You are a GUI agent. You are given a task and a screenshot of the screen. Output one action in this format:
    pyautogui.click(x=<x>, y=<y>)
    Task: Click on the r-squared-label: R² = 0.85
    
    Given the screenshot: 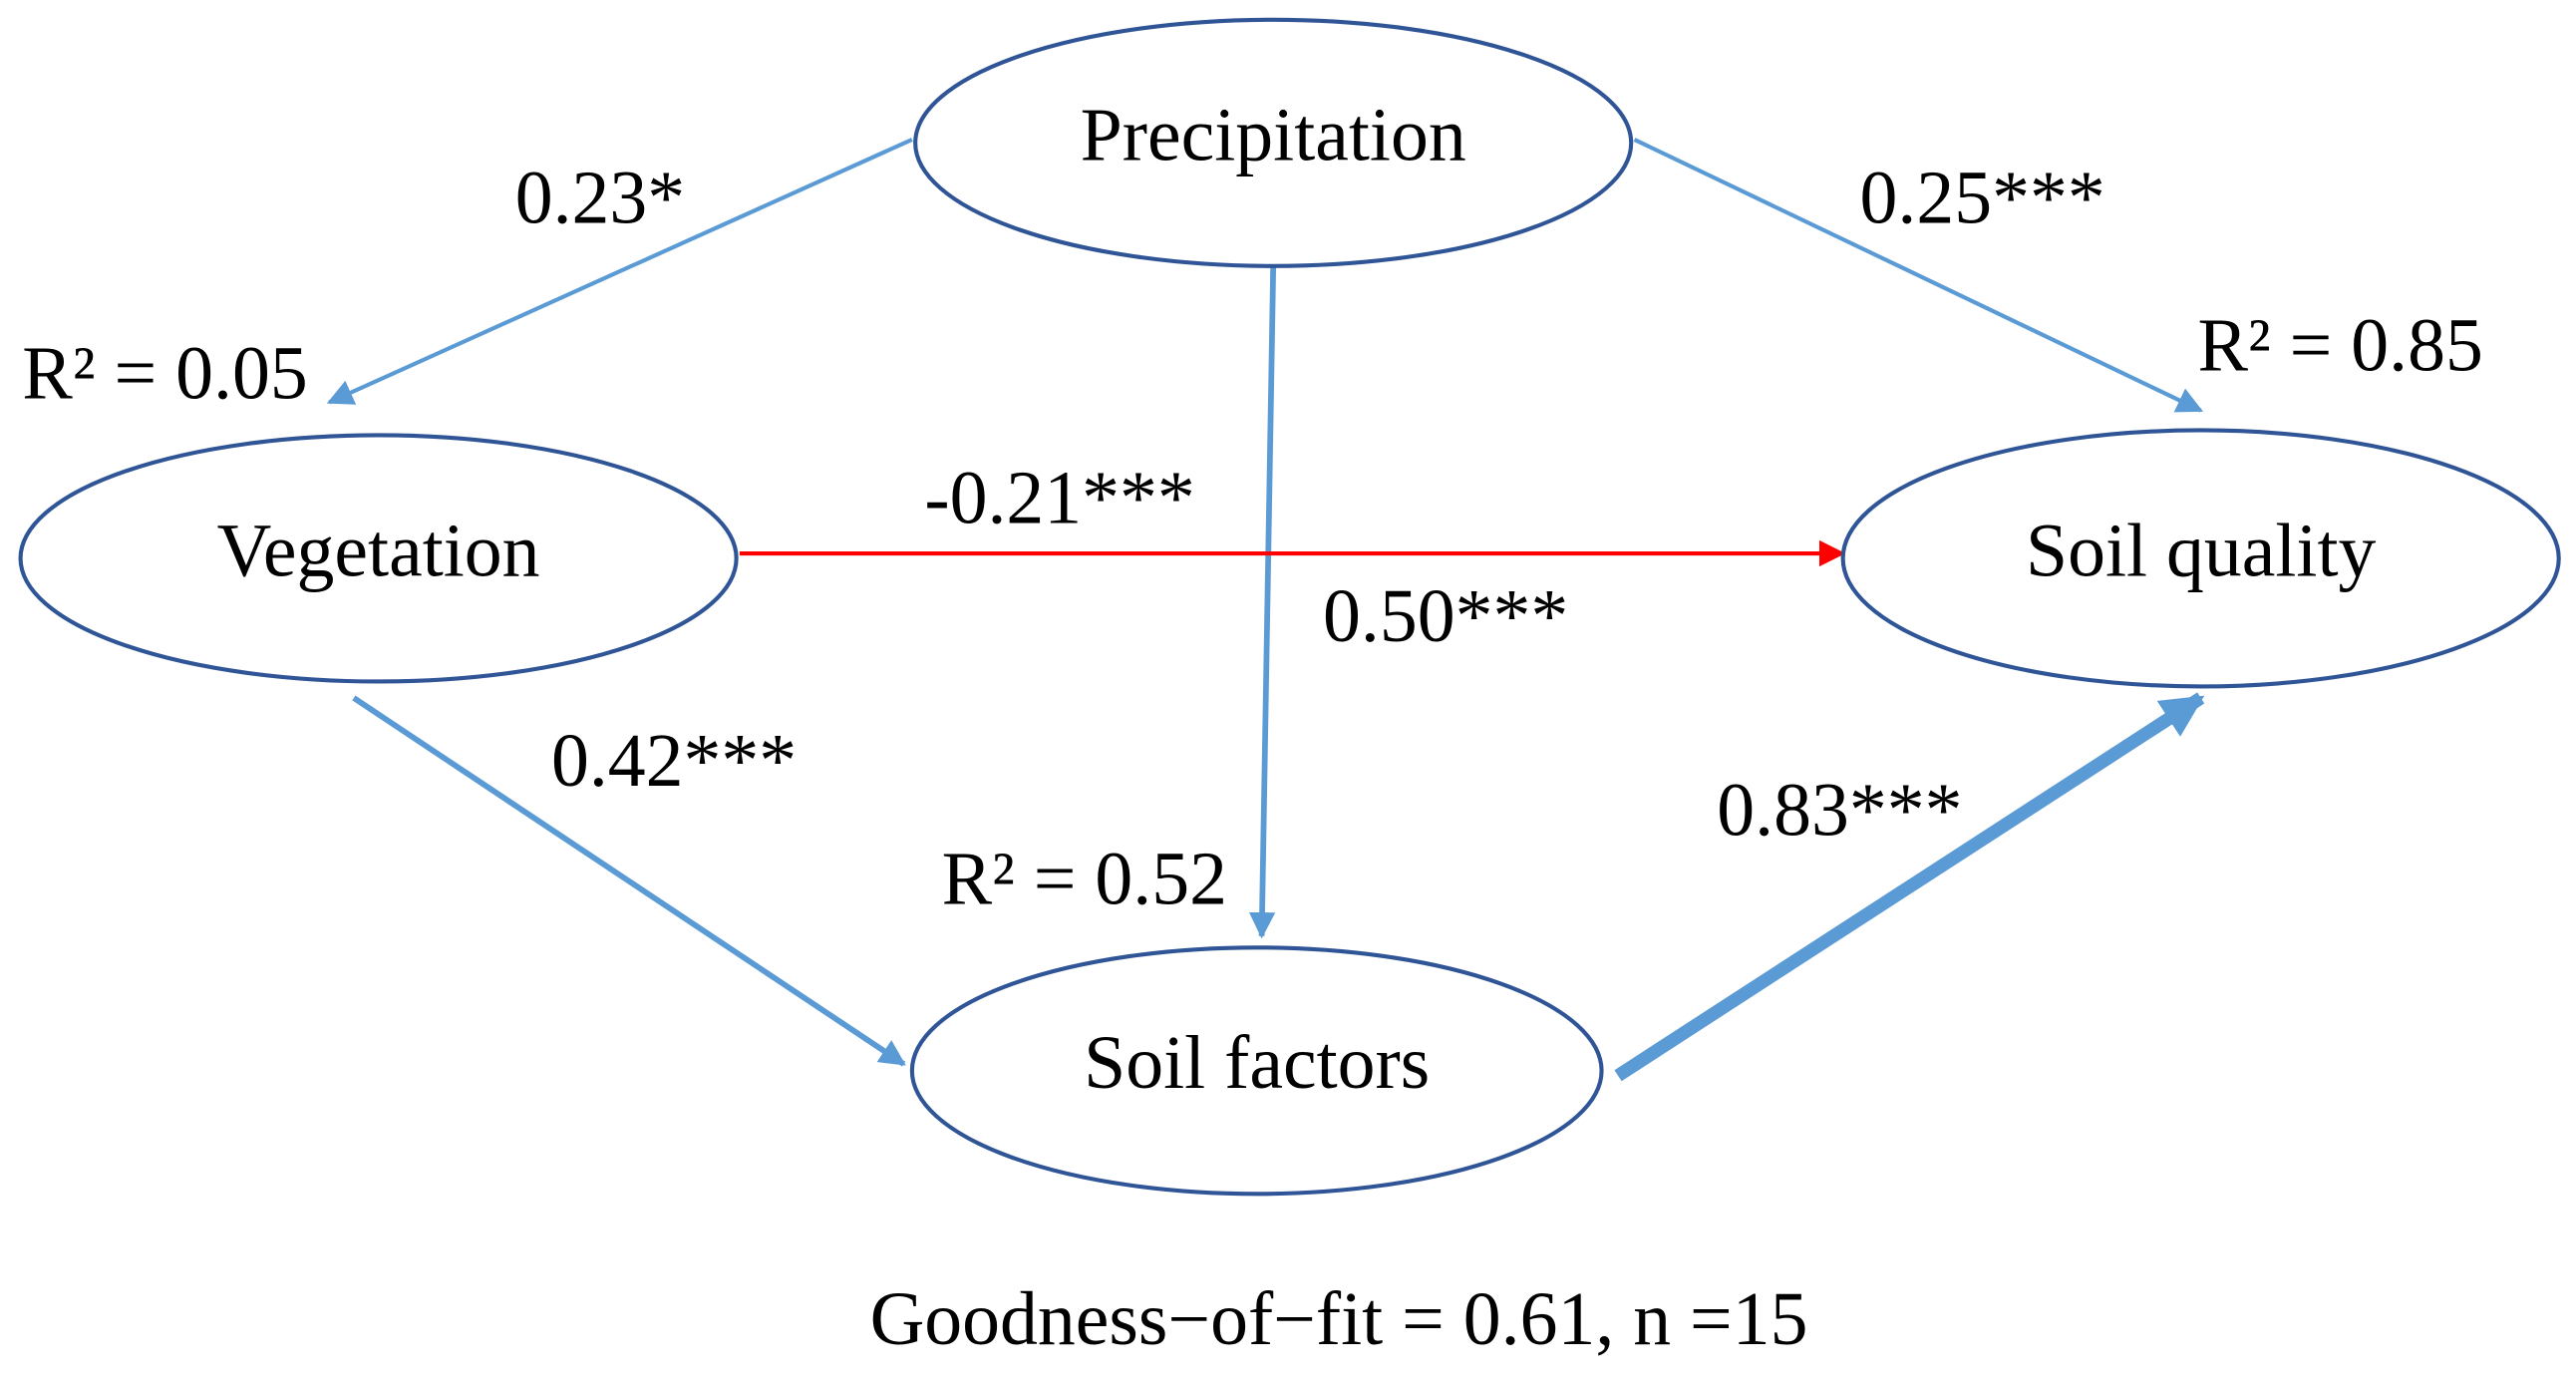 What is the action you would take?
    pyautogui.click(x=2339, y=345)
    